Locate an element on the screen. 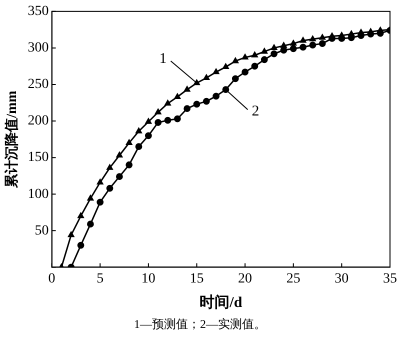 The height and width of the screenshot is (341, 400). y-axis-title: 累计沉降值/mm is located at coordinates (12, 139).